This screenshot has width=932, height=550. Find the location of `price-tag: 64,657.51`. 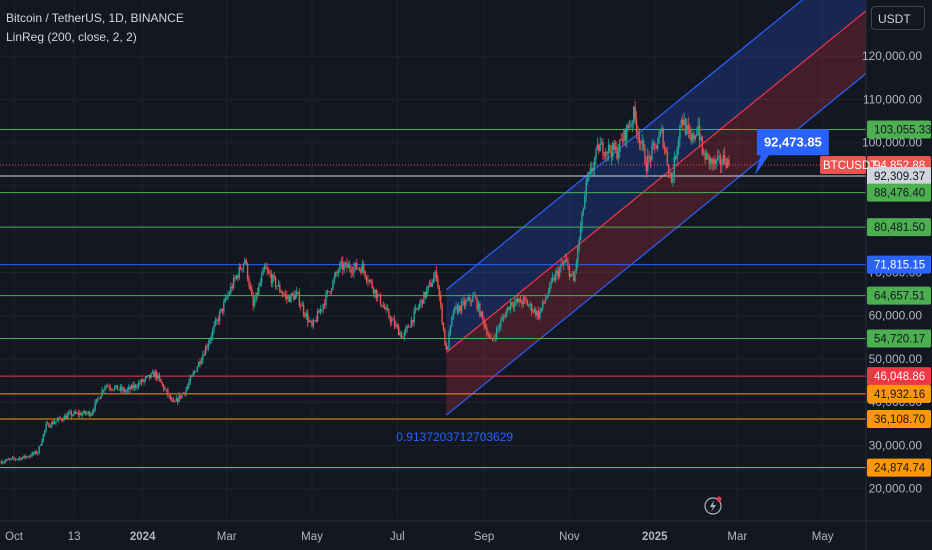

price-tag: 64,657.51 is located at coordinates (899, 295).